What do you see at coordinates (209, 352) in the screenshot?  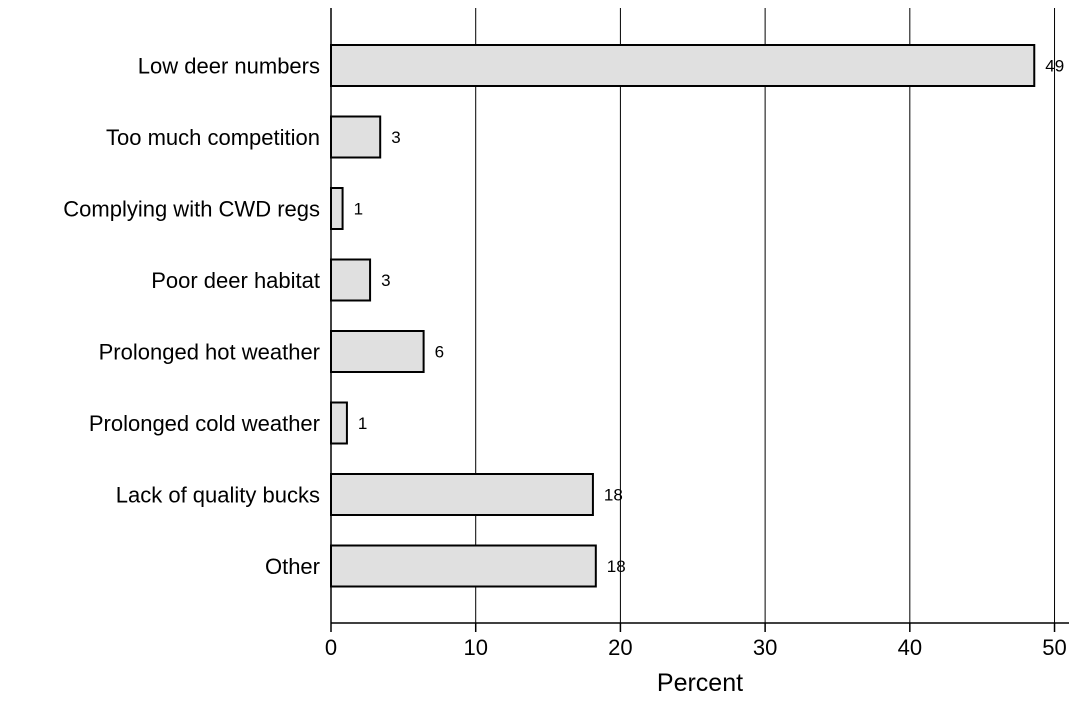 I see `category-label: Prolonged hot weather` at bounding box center [209, 352].